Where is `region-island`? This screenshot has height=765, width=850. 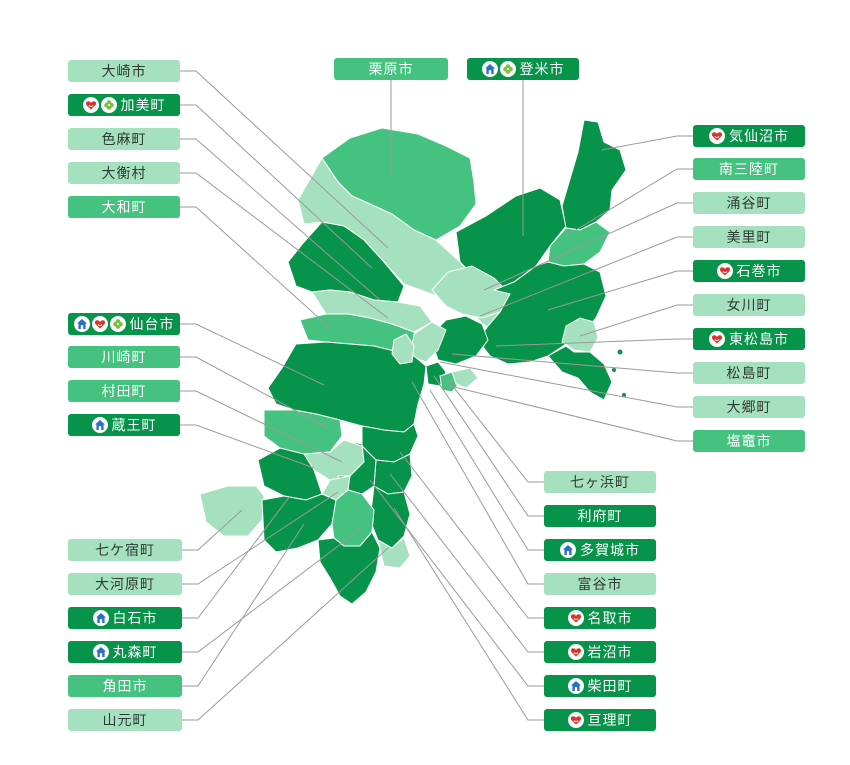 region-island is located at coordinates (624, 395).